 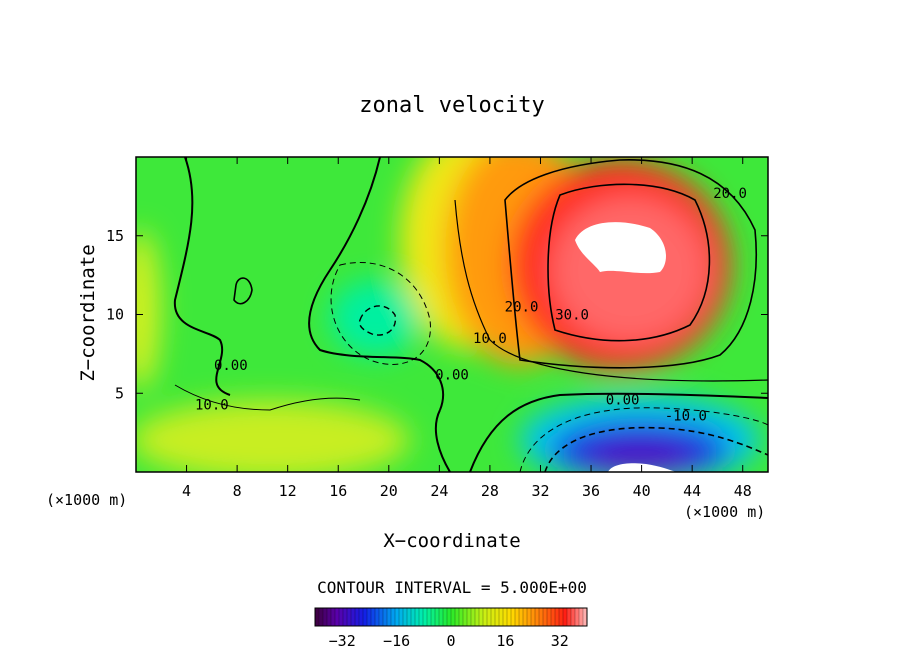 I want to click on contour-twenty, so click(x=631, y=264).